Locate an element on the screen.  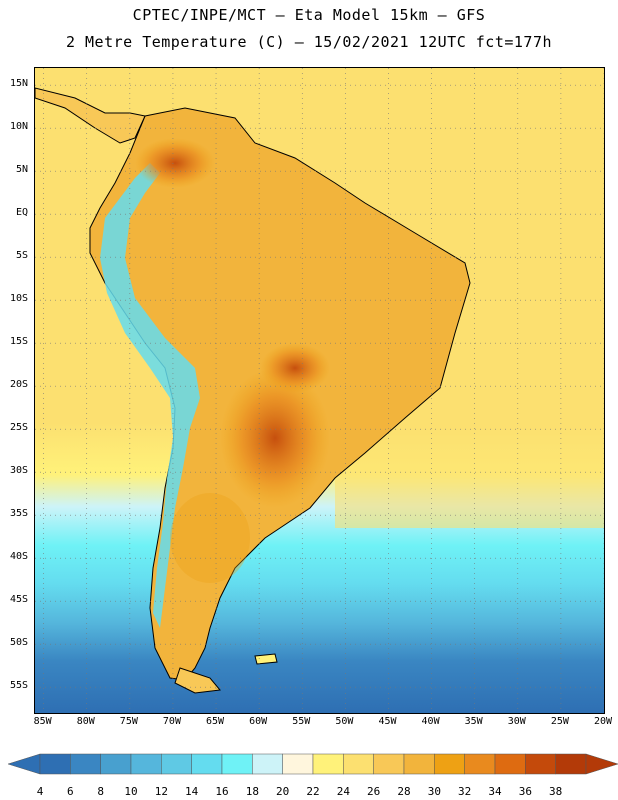
colorbar-tick-label: 30 is located at coordinates (434, 791).